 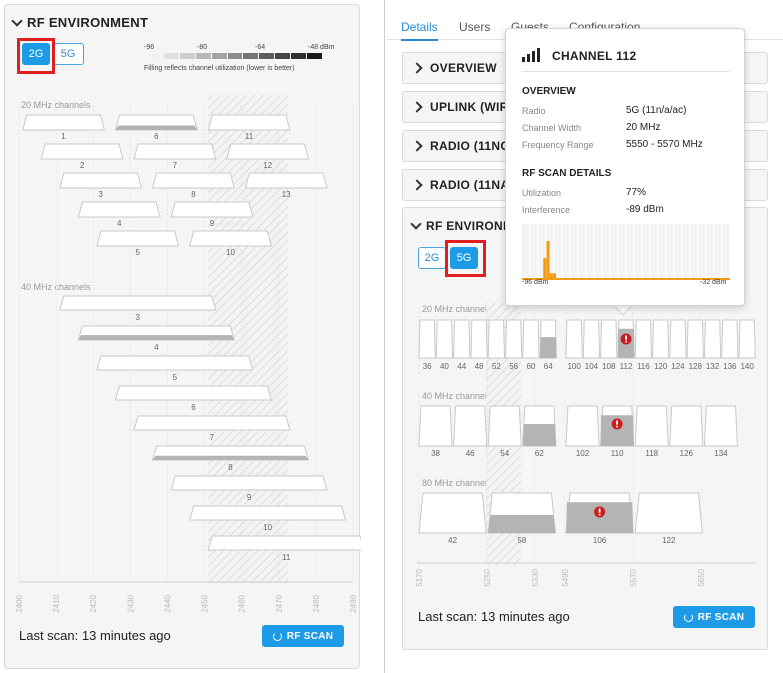 I want to click on highlight-box, so click(x=465, y=258).